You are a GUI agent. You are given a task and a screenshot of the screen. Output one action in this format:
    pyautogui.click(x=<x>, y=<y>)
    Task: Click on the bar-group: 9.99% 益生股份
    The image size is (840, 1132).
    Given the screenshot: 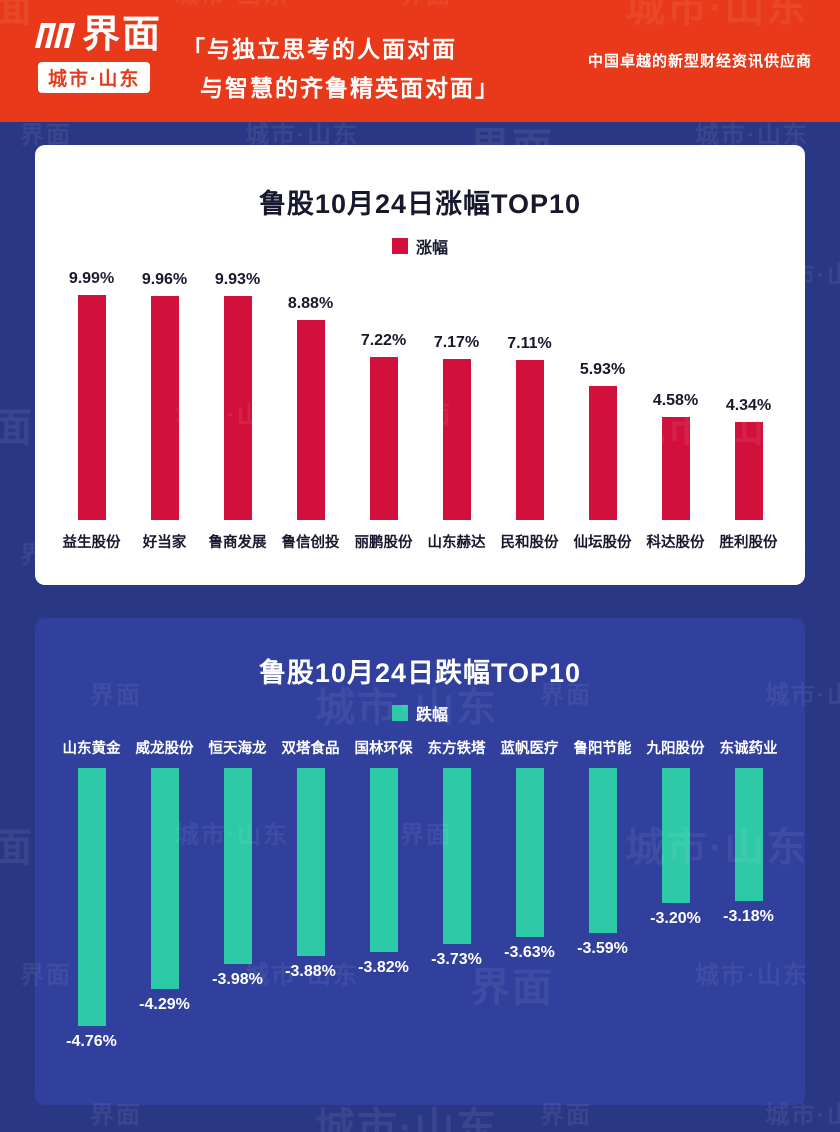 What is the action you would take?
    pyautogui.click(x=91, y=411)
    